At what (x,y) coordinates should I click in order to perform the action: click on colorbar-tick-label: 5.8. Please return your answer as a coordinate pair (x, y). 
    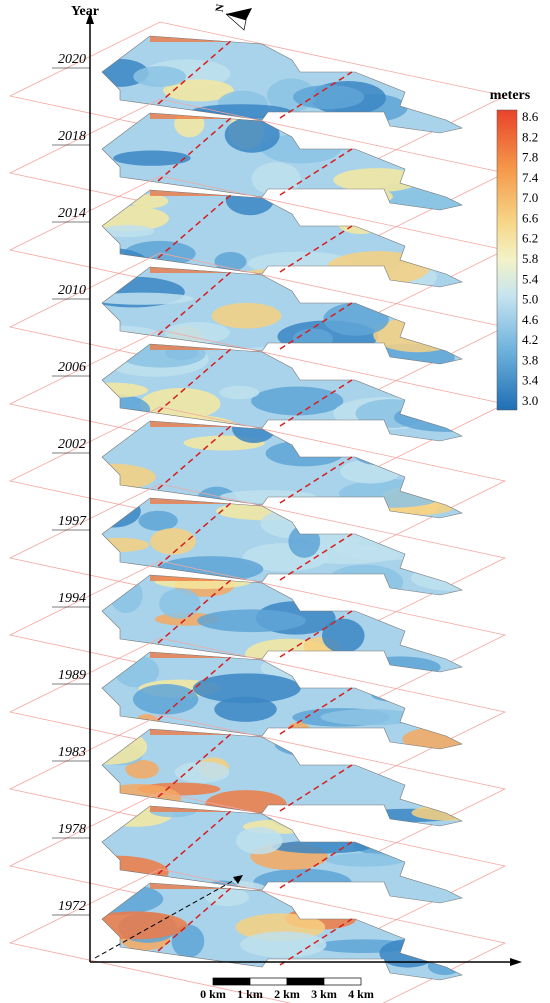
    Looking at the image, I should click on (530, 258).